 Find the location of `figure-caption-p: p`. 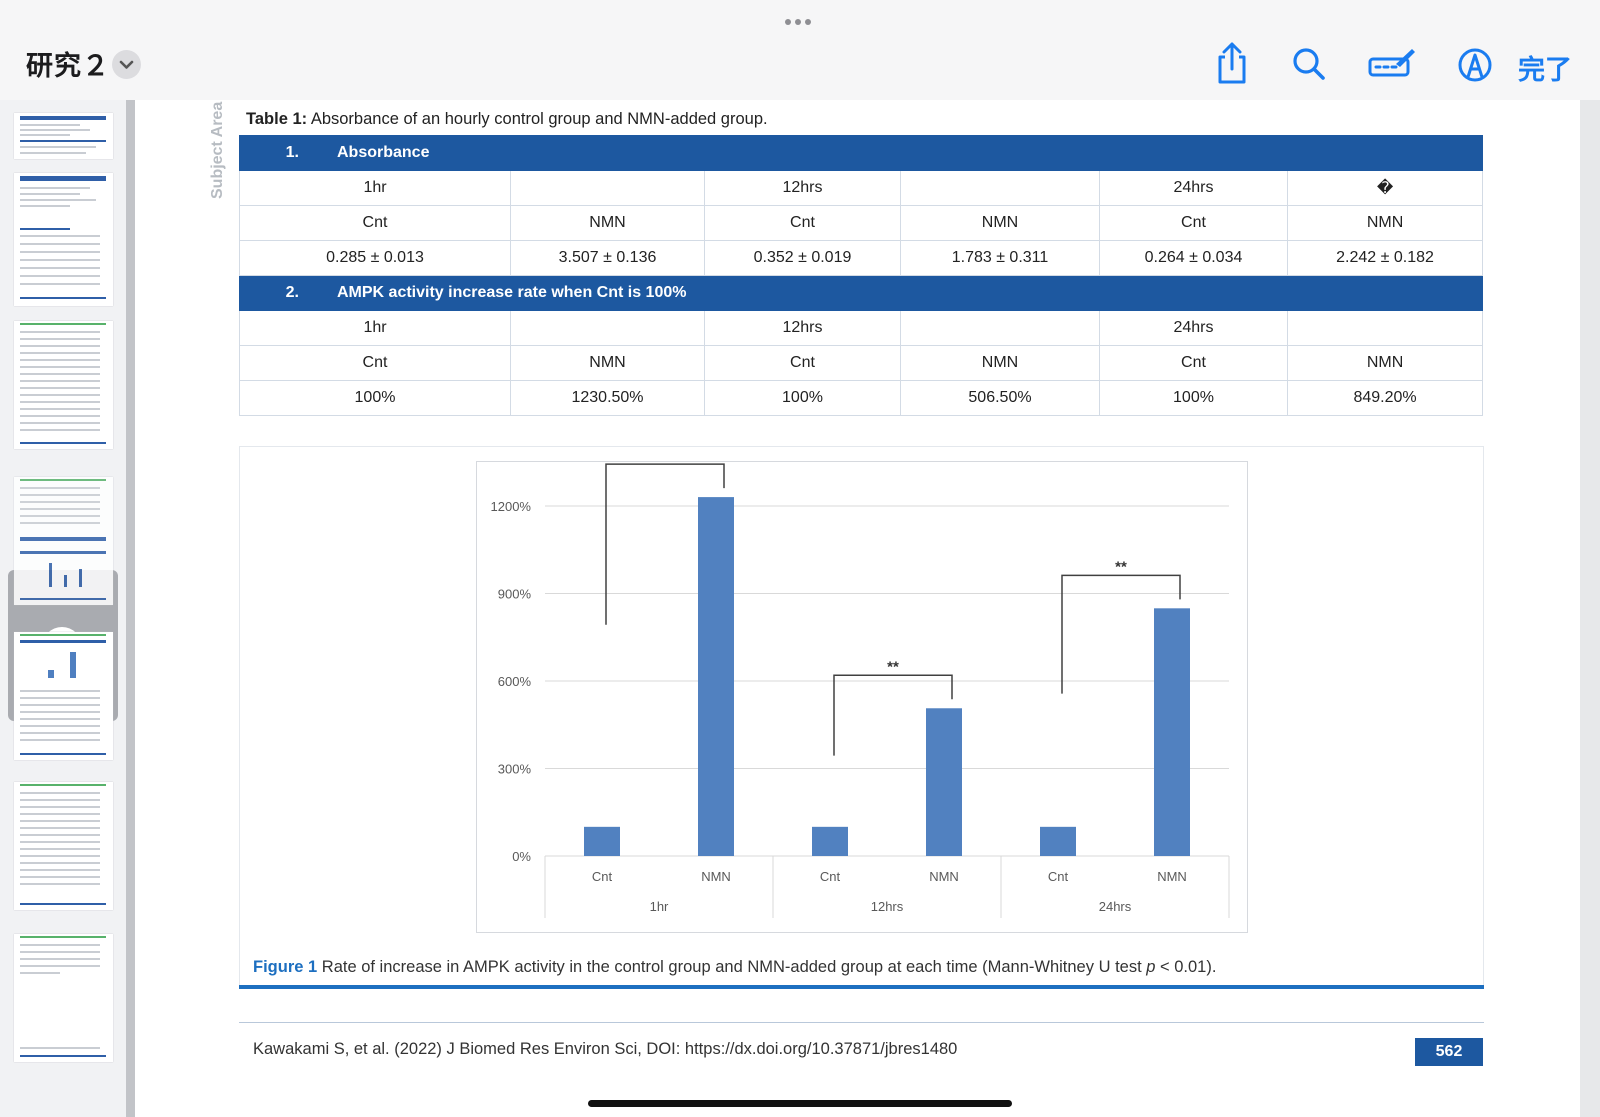

figure-caption-p: p is located at coordinates (1151, 967).